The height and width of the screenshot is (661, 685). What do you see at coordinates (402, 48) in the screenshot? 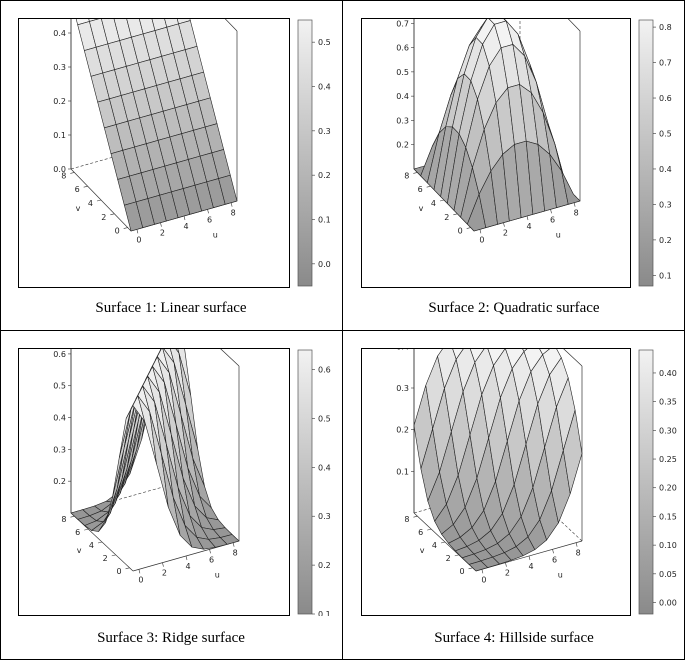
I see `z-tick-label: 0.6` at bounding box center [402, 48].